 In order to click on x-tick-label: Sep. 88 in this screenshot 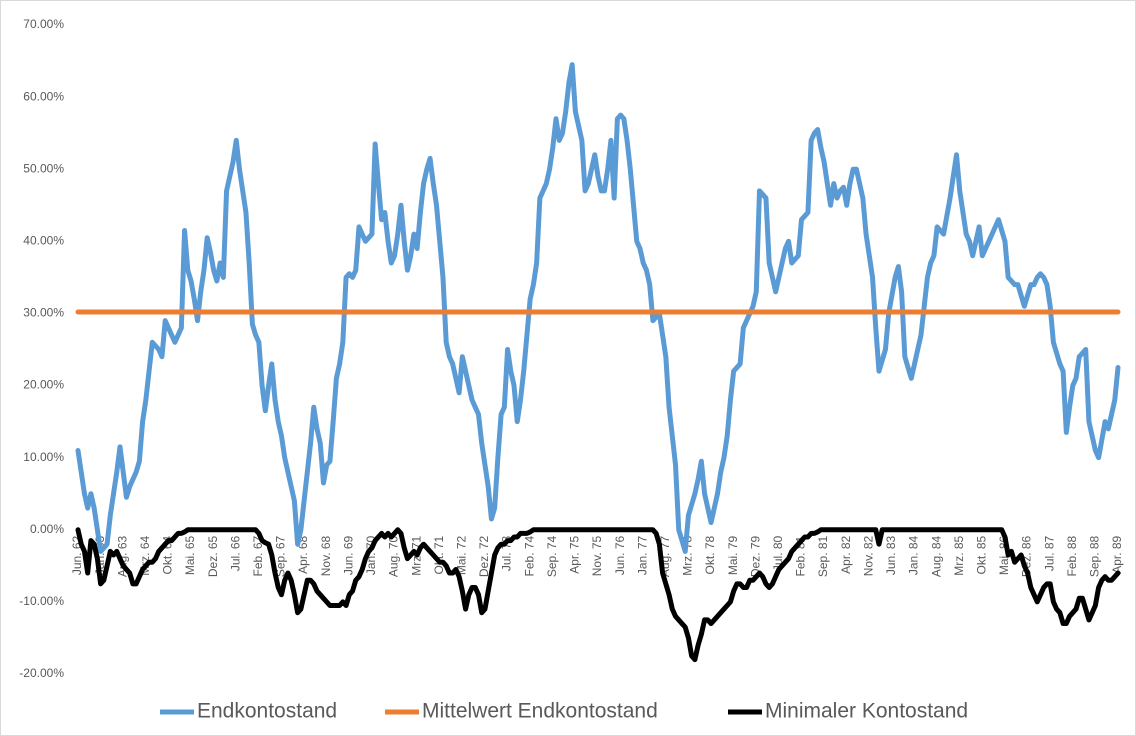, I will do `click(1095, 556)`.